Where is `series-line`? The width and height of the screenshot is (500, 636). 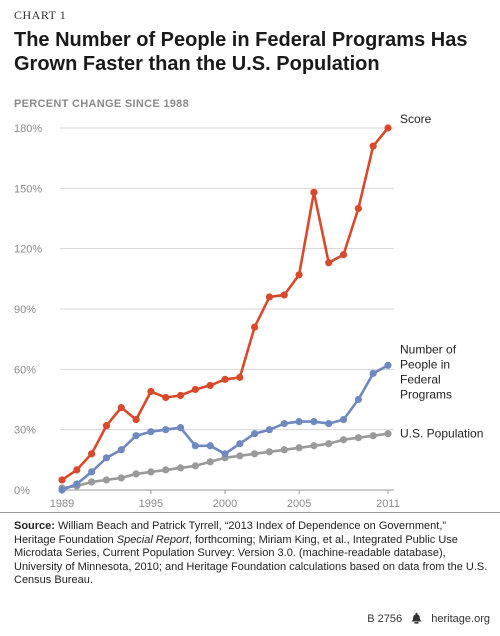
series-line is located at coordinates (225, 428).